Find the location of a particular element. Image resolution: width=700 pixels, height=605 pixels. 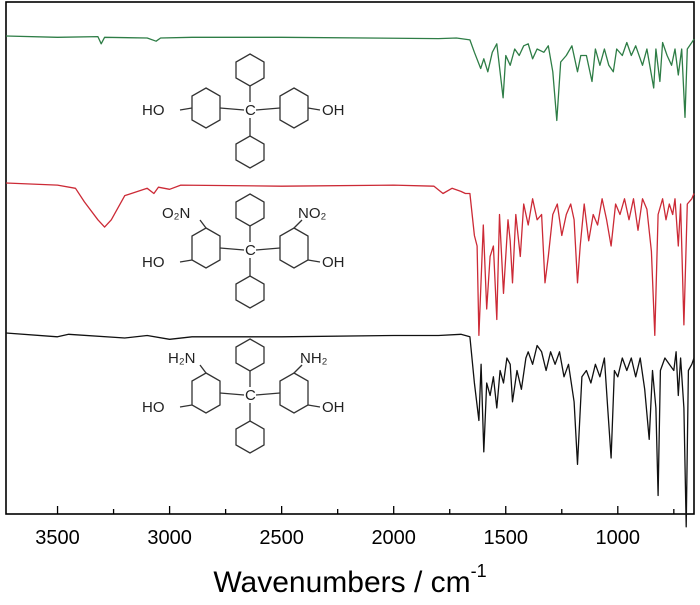

molecule-diol-structure: C HO OH is located at coordinates (243, 111).